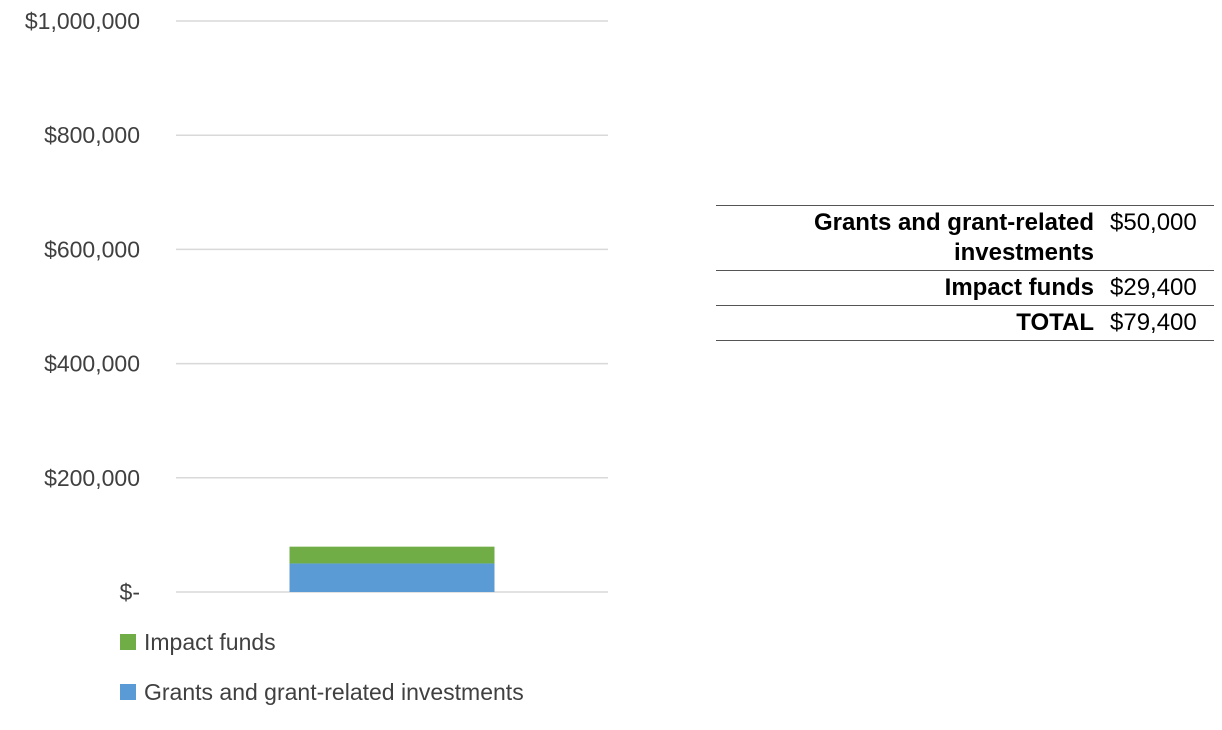 The image size is (1222, 730). What do you see at coordinates (92, 135) in the screenshot?
I see `y-tick-label: $800,000` at bounding box center [92, 135].